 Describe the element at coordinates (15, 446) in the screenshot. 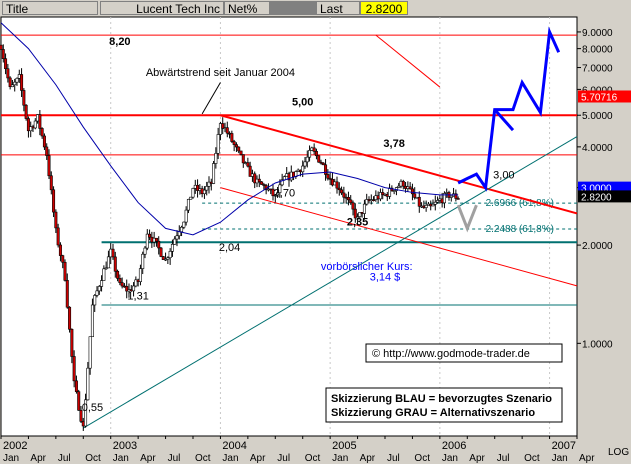

I see `x-year-label: 2002` at that location.